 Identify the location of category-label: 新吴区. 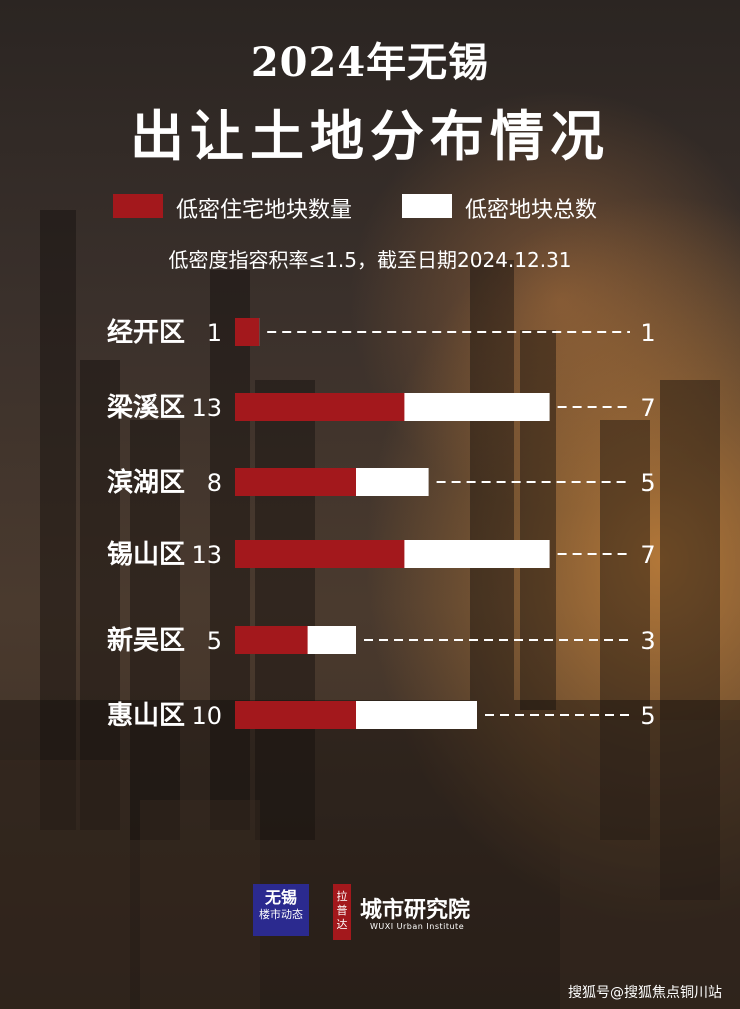
(146, 640).